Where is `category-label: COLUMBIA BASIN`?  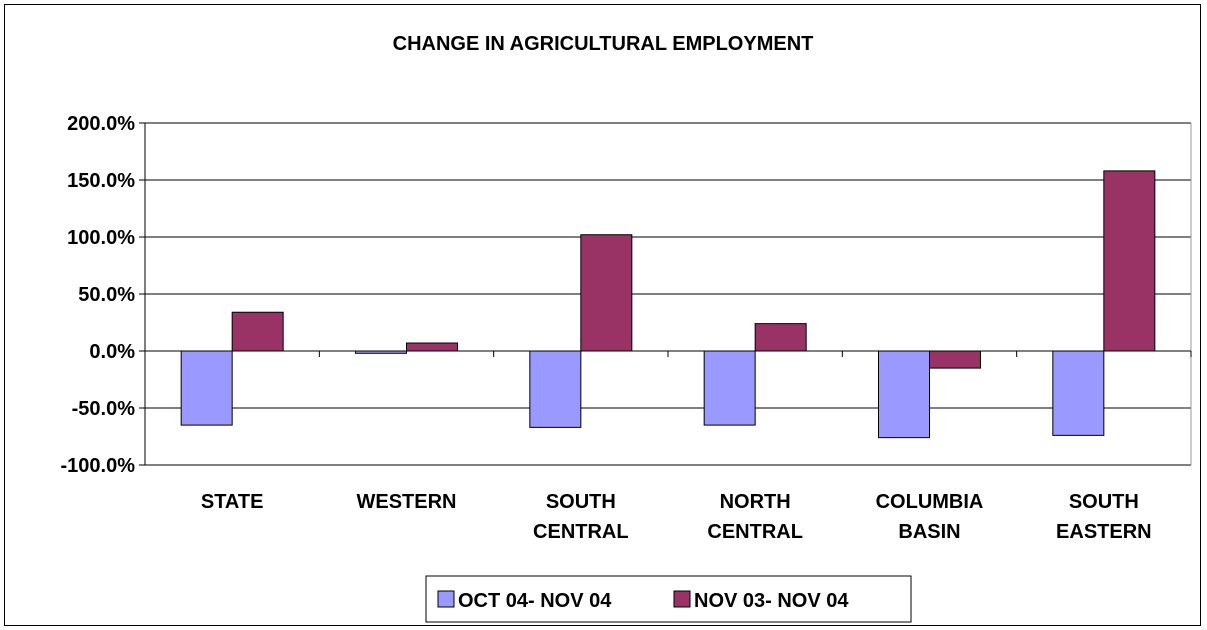 category-label: COLUMBIA BASIN is located at coordinates (930, 517).